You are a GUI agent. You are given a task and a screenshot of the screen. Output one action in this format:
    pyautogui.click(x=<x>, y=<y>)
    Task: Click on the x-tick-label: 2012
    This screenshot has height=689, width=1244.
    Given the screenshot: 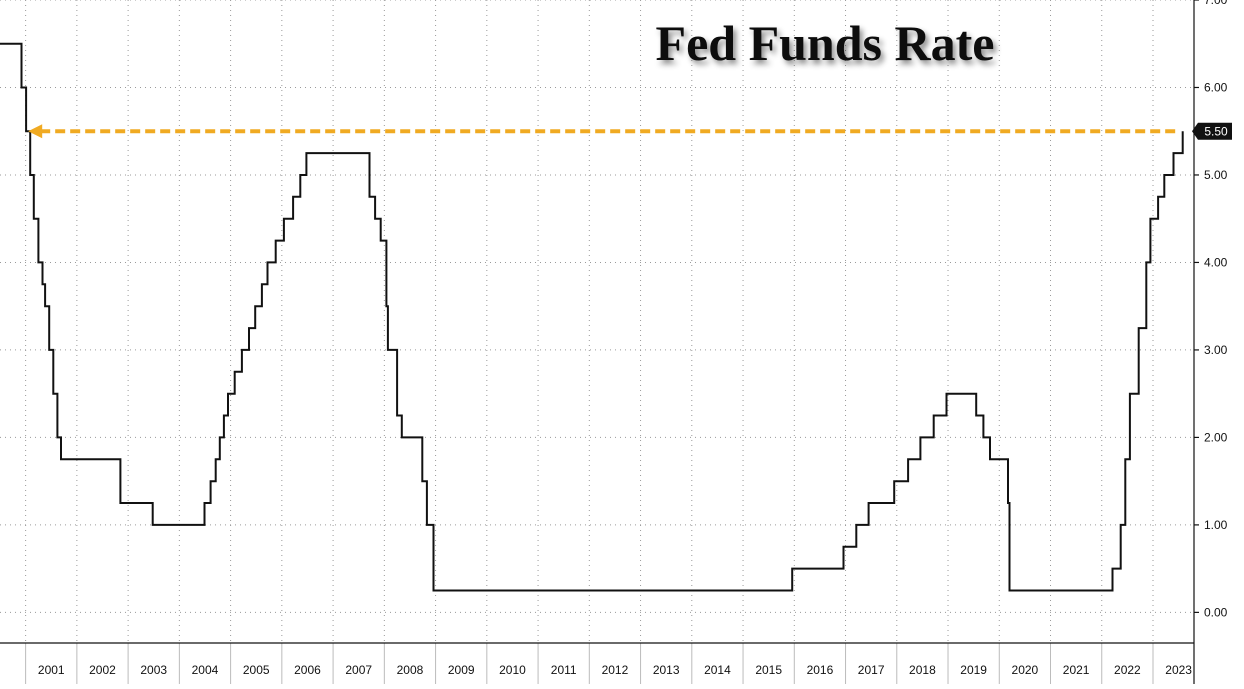 What is the action you would take?
    pyautogui.click(x=615, y=670)
    